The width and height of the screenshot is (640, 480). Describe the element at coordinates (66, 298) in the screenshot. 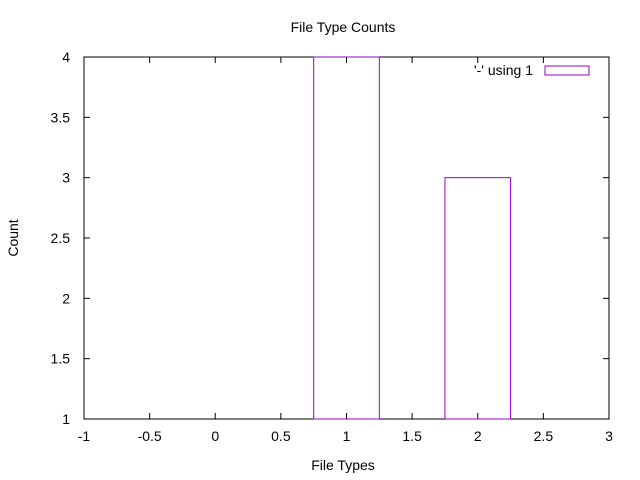

I see `y-tick-label: 2` at that location.